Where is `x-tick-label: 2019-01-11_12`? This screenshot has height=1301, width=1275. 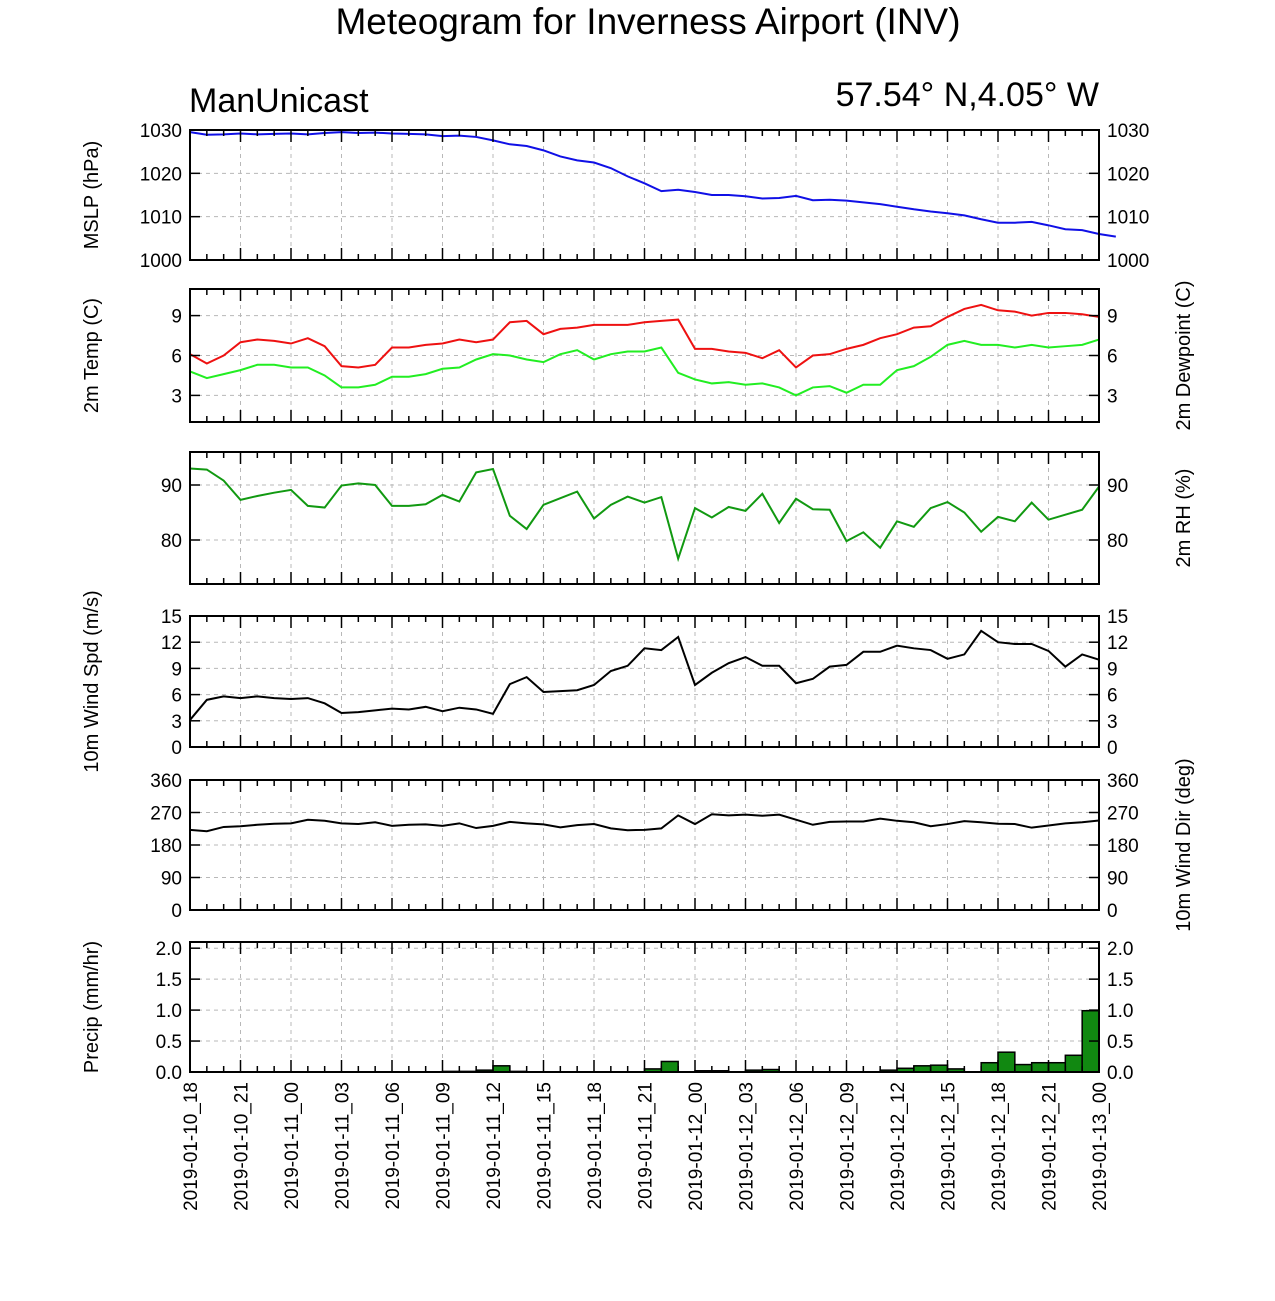 x-tick-label: 2019-01-11_12 is located at coordinates (494, 1145).